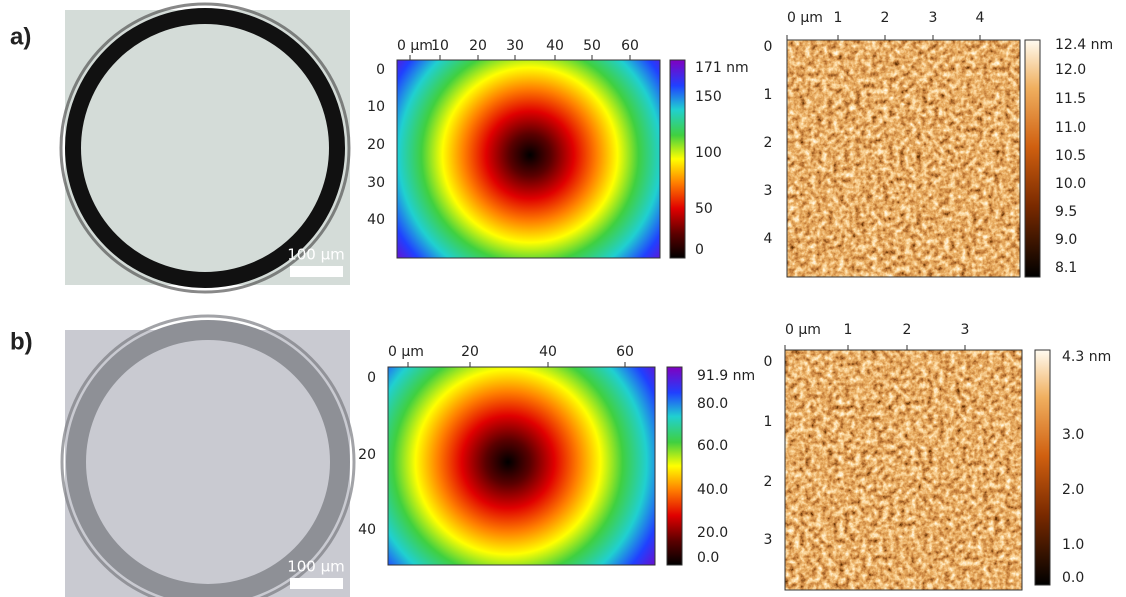 Image resolution: width=1126 pixels, height=597 pixels. What do you see at coordinates (1073, 490) in the screenshot?
I see `colorbar-label: 2.0` at bounding box center [1073, 490].